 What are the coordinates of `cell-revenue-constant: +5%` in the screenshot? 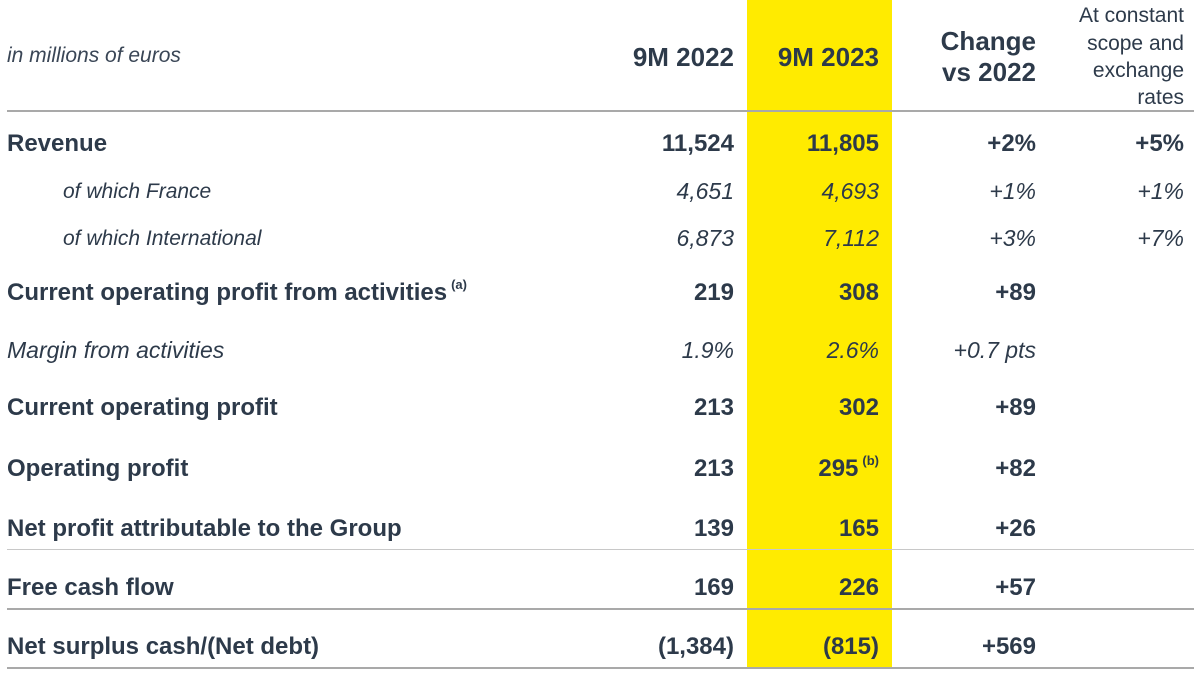 It's located at (1159, 143).